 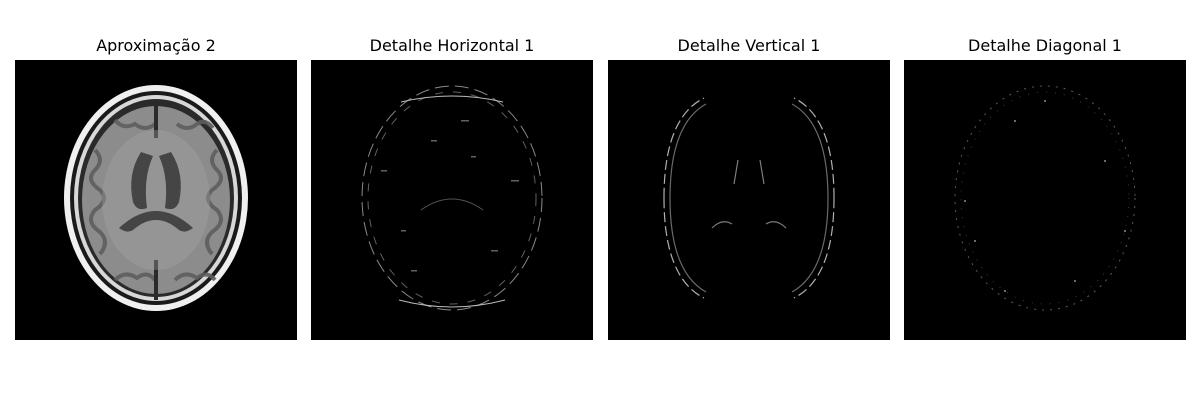 I want to click on brain-tissue, so click(x=156, y=200).